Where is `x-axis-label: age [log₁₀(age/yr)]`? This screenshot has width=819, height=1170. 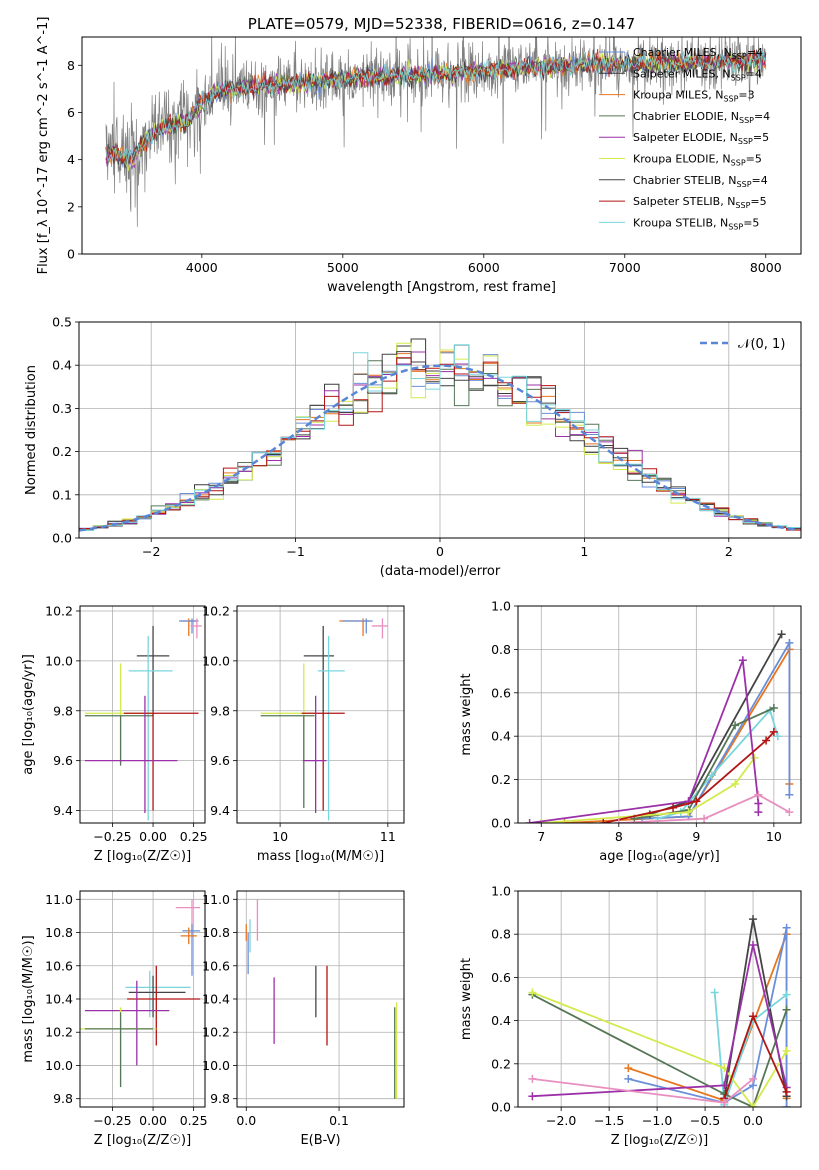 x-axis-label: age [log₁₀(age/yr)] is located at coordinates (659, 856).